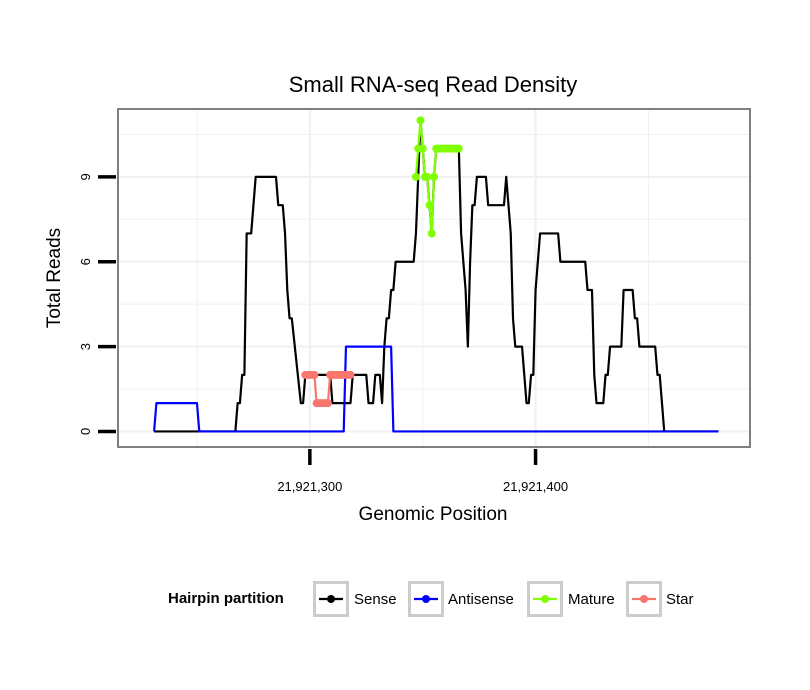 Image resolution: width=810 pixels, height=690 pixels. What do you see at coordinates (375, 599) in the screenshot?
I see `legend-label-sense: Sense` at bounding box center [375, 599].